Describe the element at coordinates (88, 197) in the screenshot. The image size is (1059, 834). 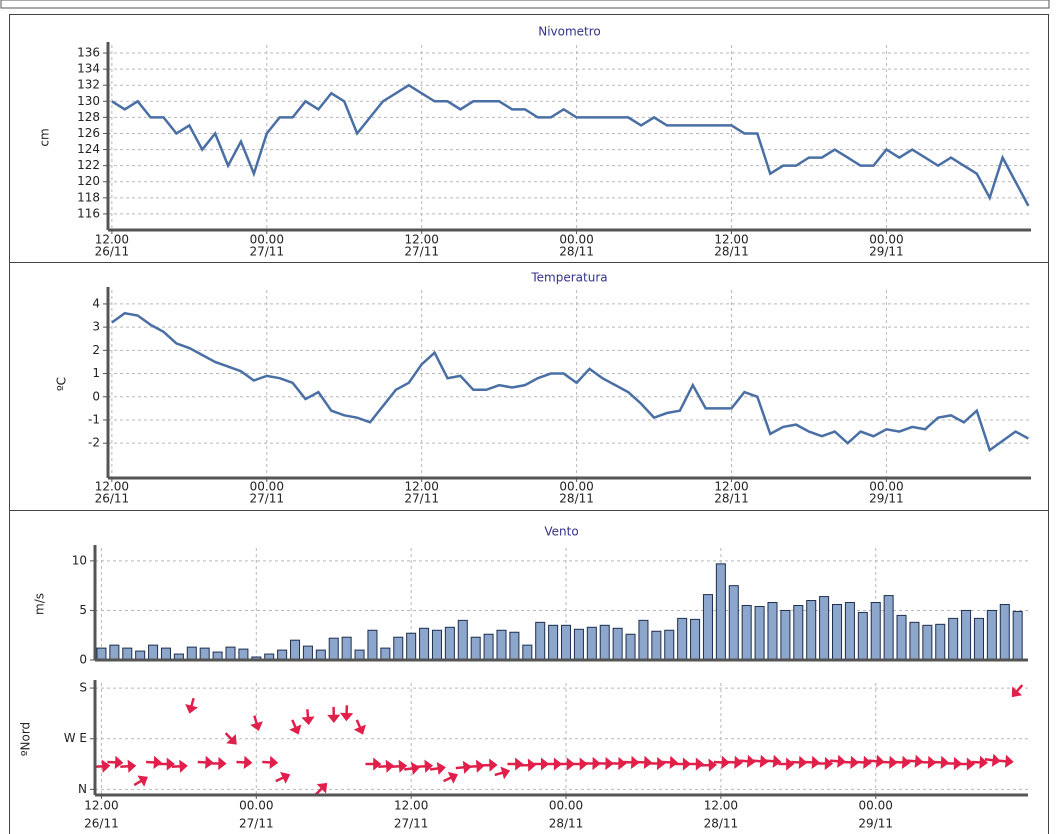
I see `y-tick-label: 118` at that location.